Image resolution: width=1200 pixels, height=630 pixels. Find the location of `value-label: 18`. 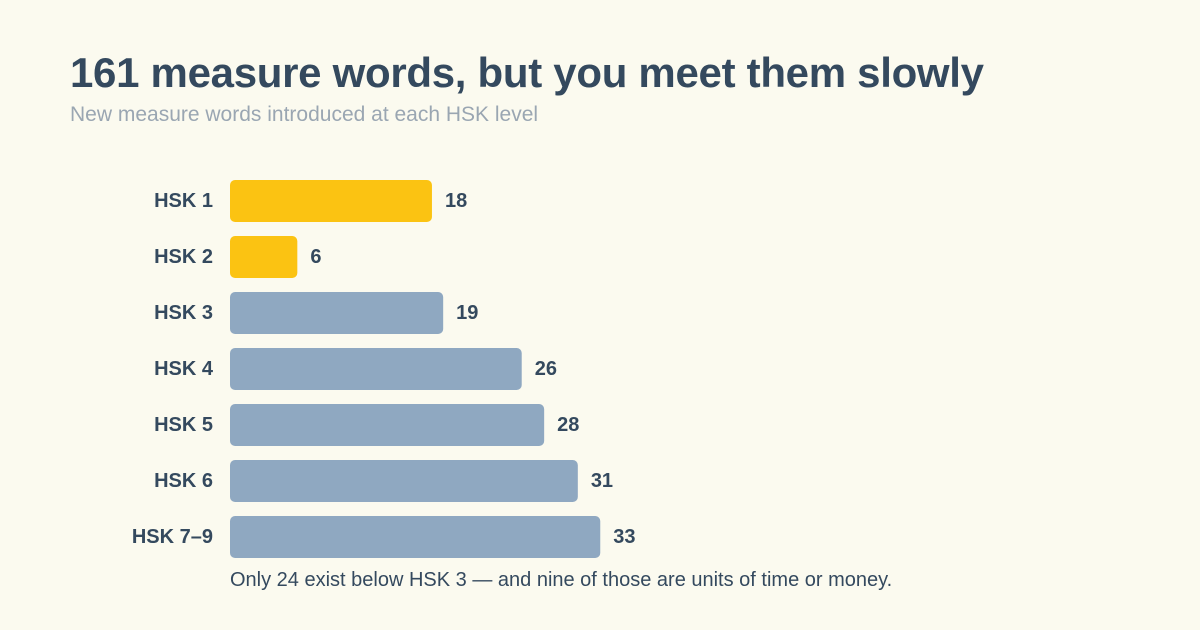

value-label: 18 is located at coordinates (456, 201).